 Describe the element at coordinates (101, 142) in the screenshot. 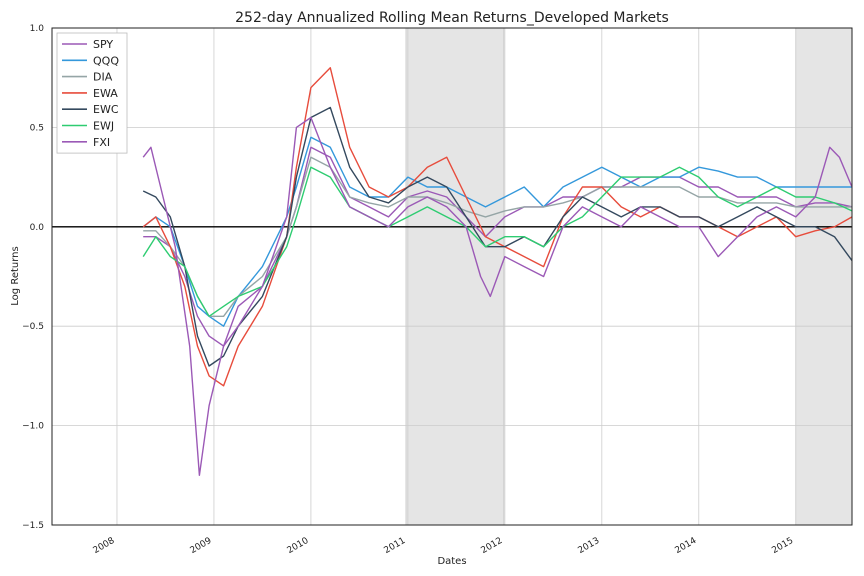

I see `legend-entry-fxi: FXI` at that location.